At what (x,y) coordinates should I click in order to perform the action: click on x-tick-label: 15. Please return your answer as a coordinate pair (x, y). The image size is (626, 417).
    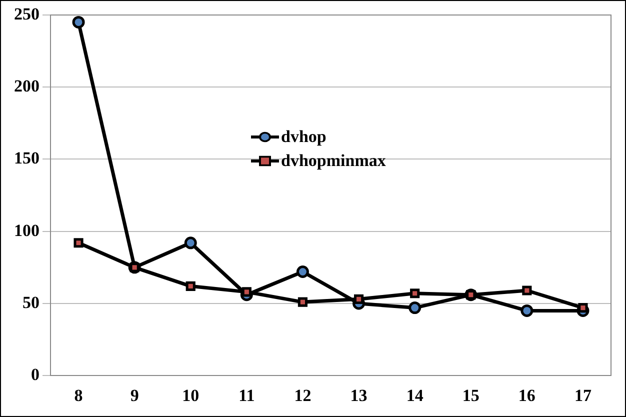
    Looking at the image, I should click on (471, 396).